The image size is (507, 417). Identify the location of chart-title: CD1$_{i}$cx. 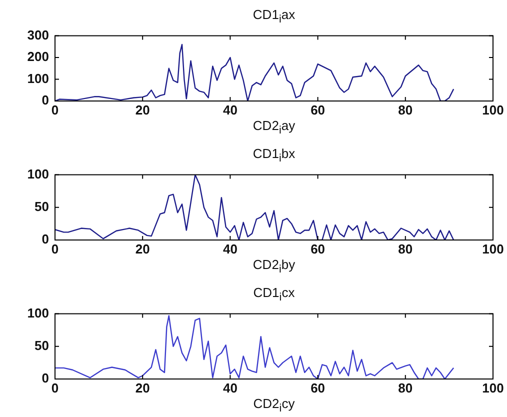
(274, 294).